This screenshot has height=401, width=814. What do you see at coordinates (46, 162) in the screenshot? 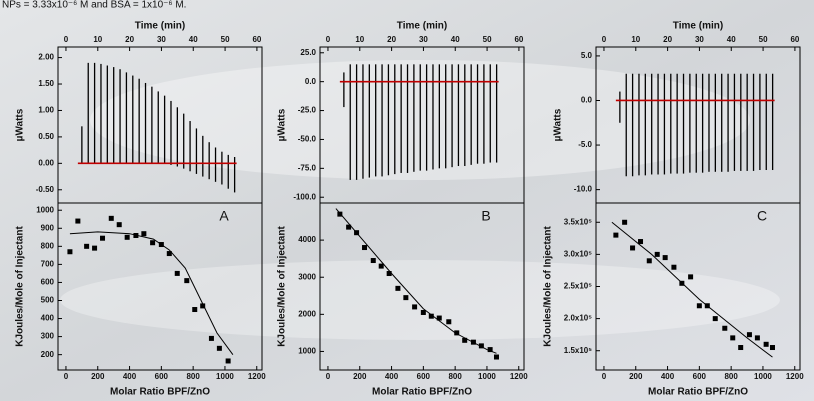
I see `y-tick-label: 0.00` at bounding box center [46, 162].